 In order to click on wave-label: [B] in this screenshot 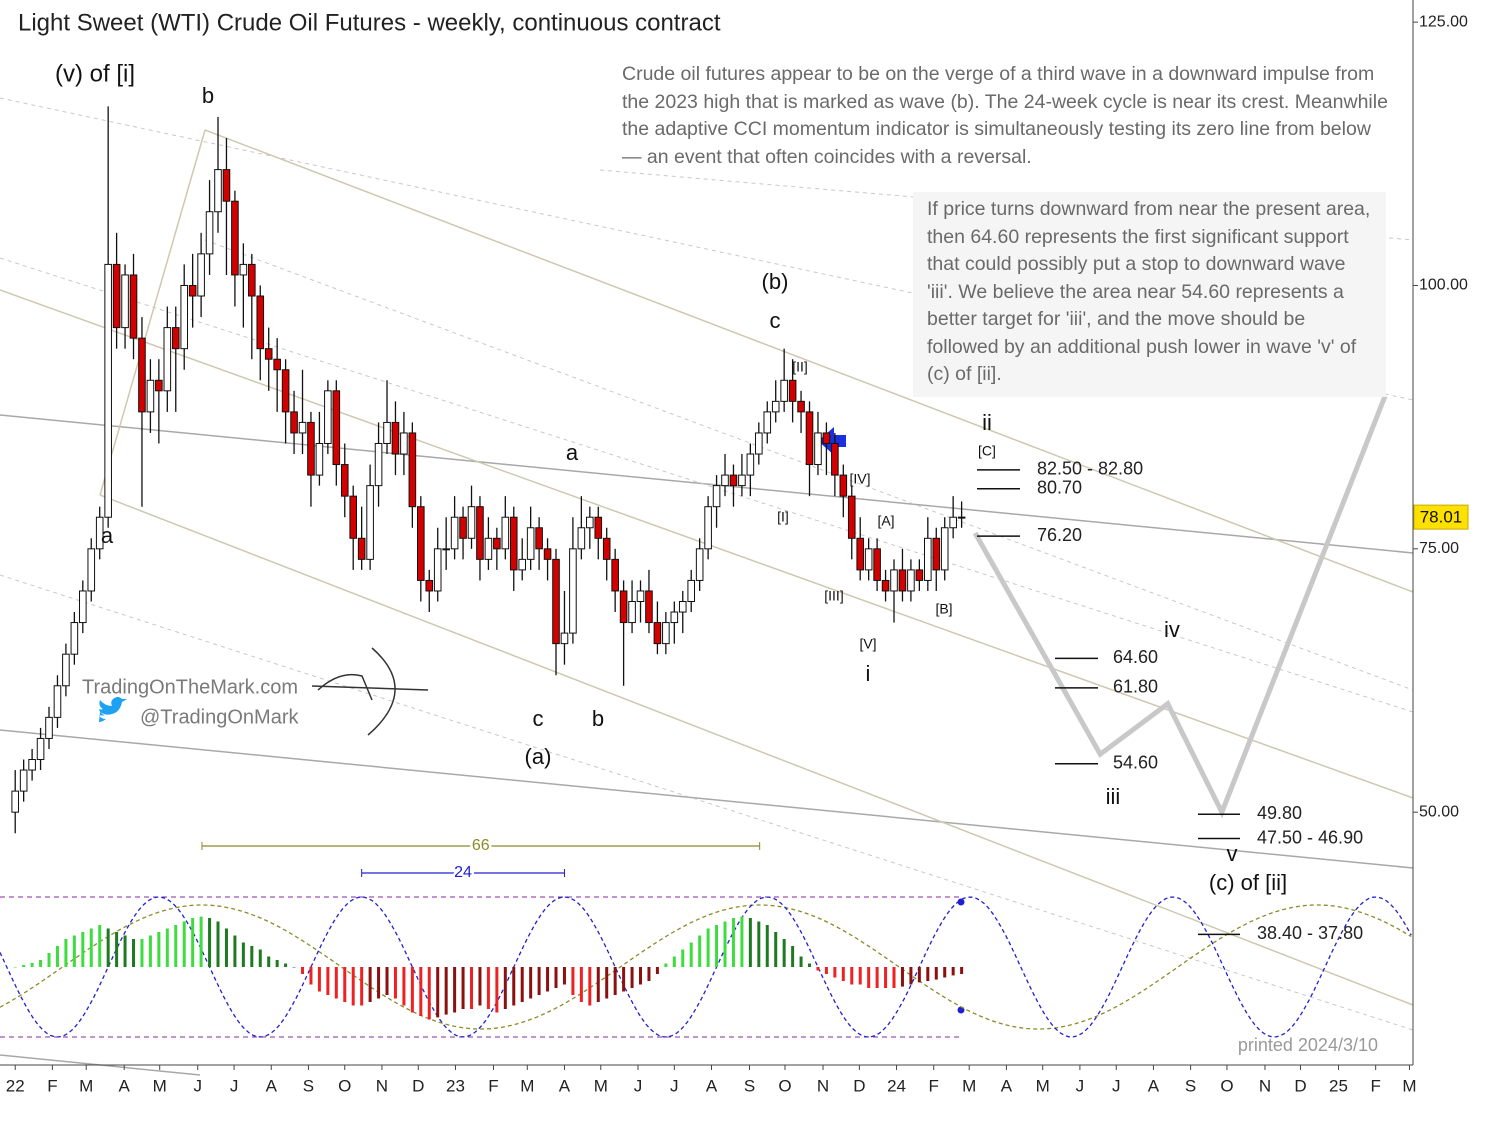, I will do `click(943, 609)`.